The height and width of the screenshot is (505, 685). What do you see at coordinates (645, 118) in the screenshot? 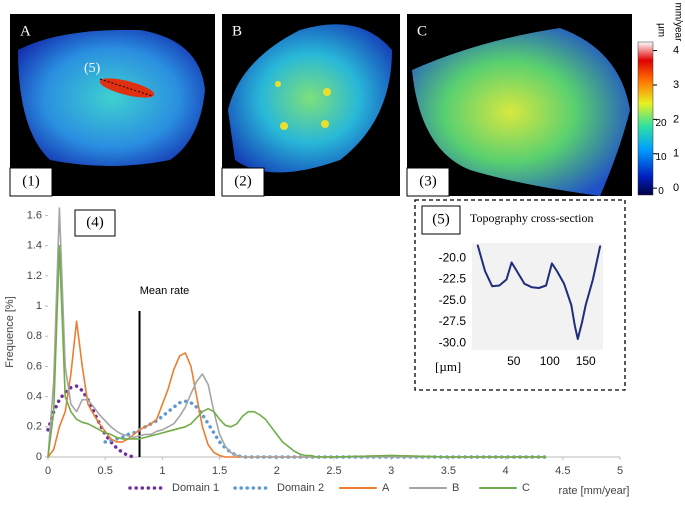
I see `colorbar` at bounding box center [645, 118].